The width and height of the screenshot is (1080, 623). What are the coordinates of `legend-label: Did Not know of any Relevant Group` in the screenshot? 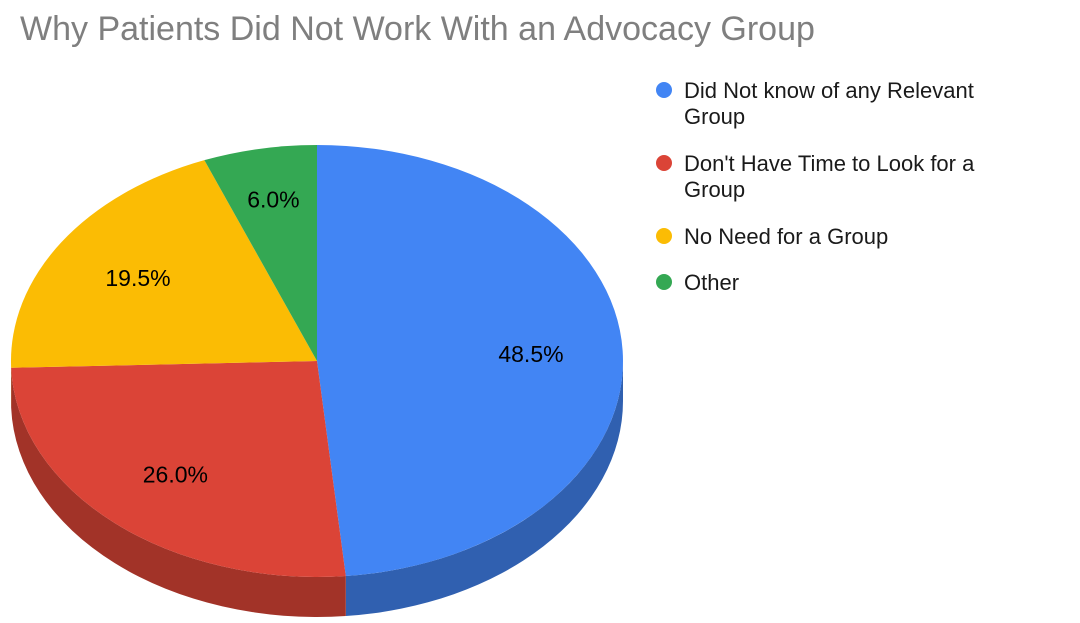 It's located at (829, 104).